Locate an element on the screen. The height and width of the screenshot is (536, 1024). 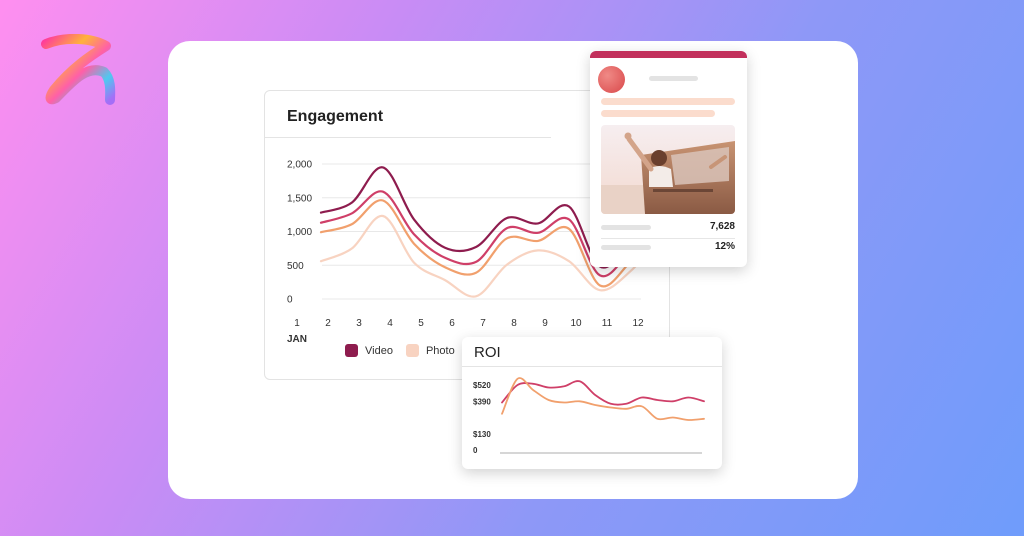
stat-row-rate: 12% is located at coordinates (668, 248).